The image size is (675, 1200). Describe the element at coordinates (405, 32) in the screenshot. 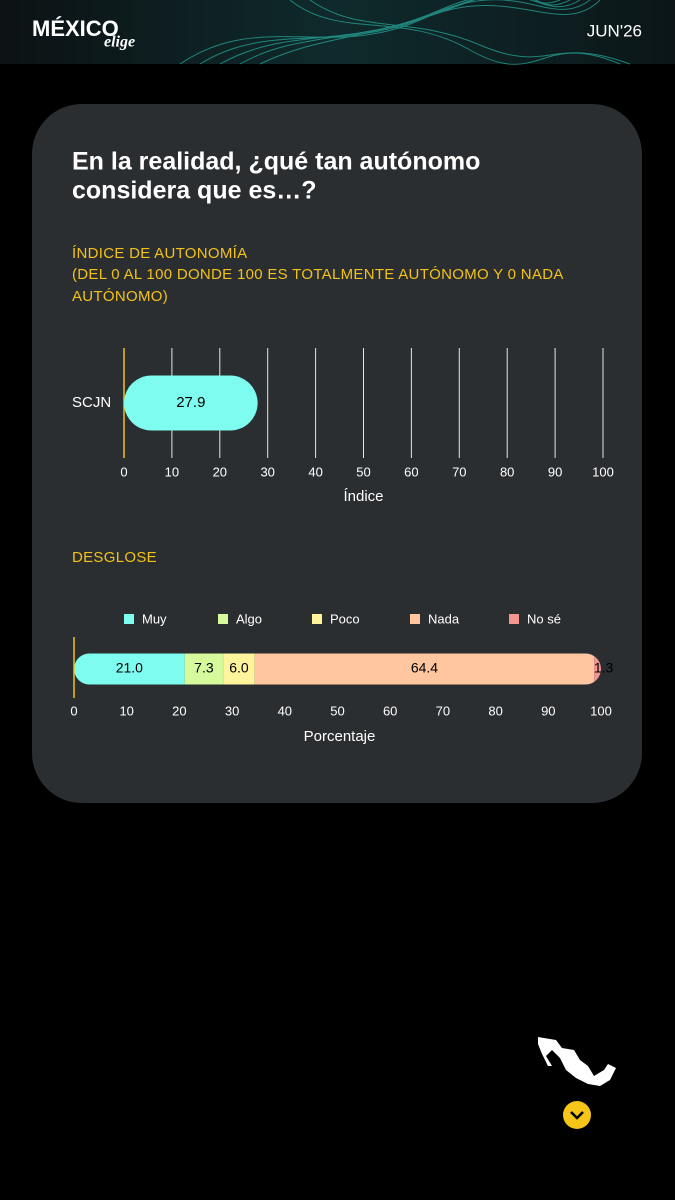

I see `header-waves` at that location.